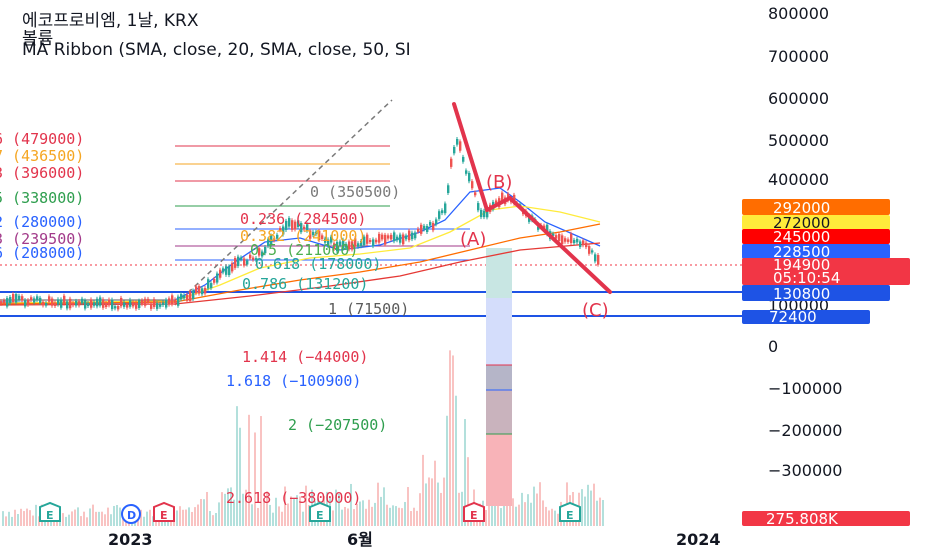 The image size is (932, 554). Describe the element at coordinates (320, 511) in the screenshot. I see `event-marker-earnings-3: E` at that location.